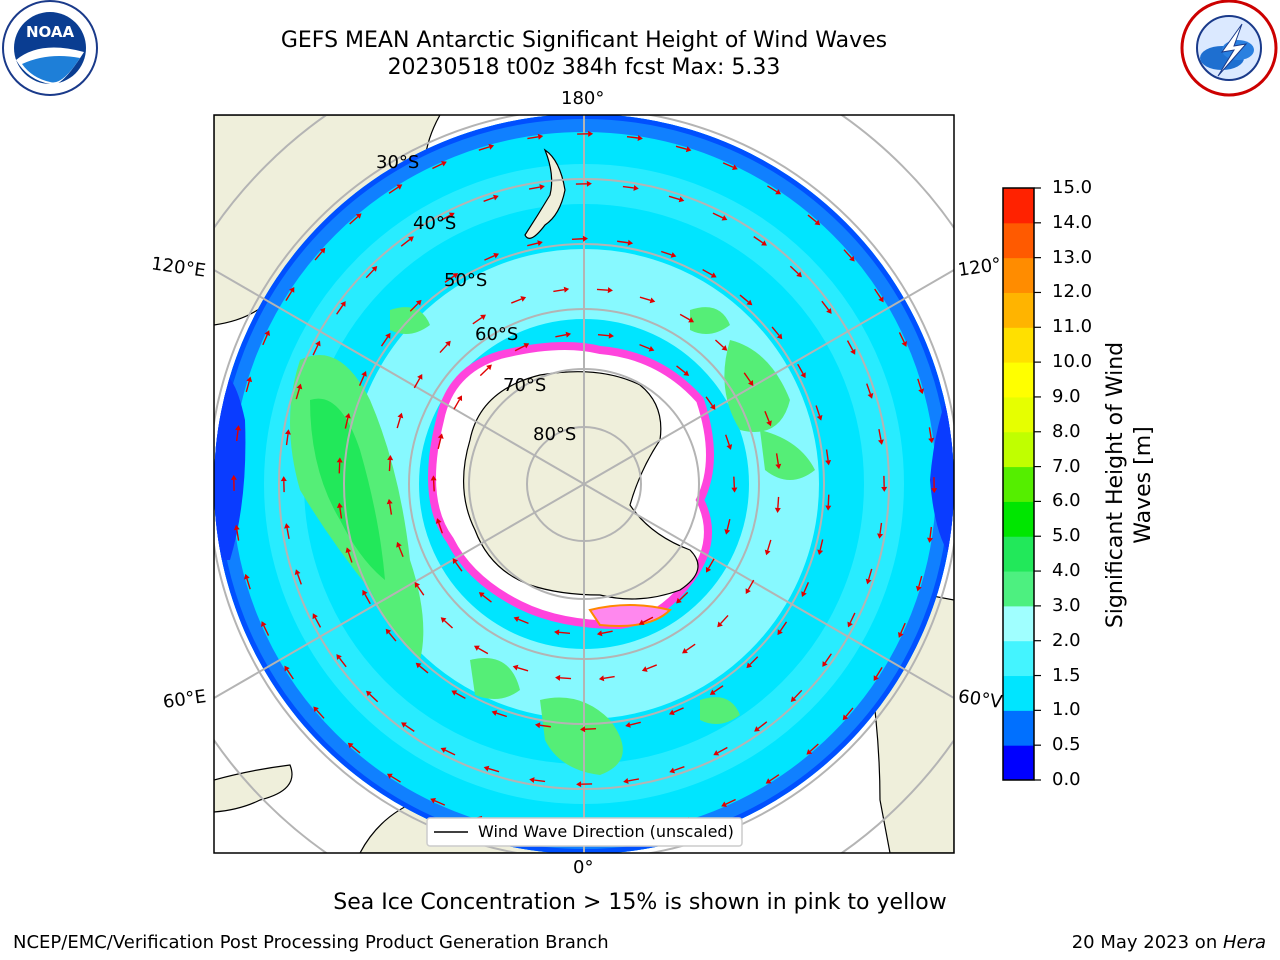  What do you see at coordinates (1066, 396) in the screenshot?
I see `colorbar-tick-label: 9.0` at bounding box center [1066, 396].